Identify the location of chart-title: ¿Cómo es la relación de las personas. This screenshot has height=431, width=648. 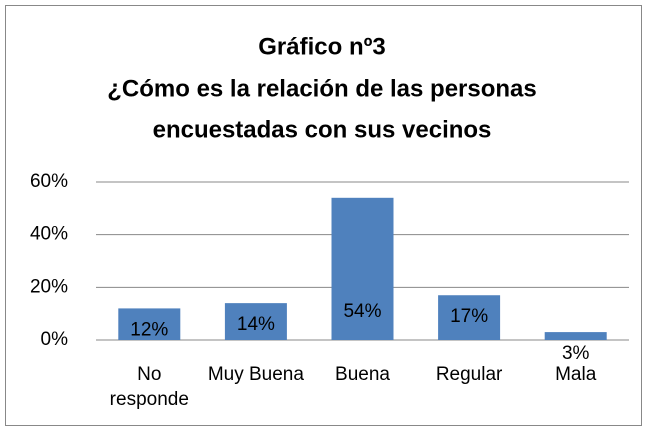
(322, 88).